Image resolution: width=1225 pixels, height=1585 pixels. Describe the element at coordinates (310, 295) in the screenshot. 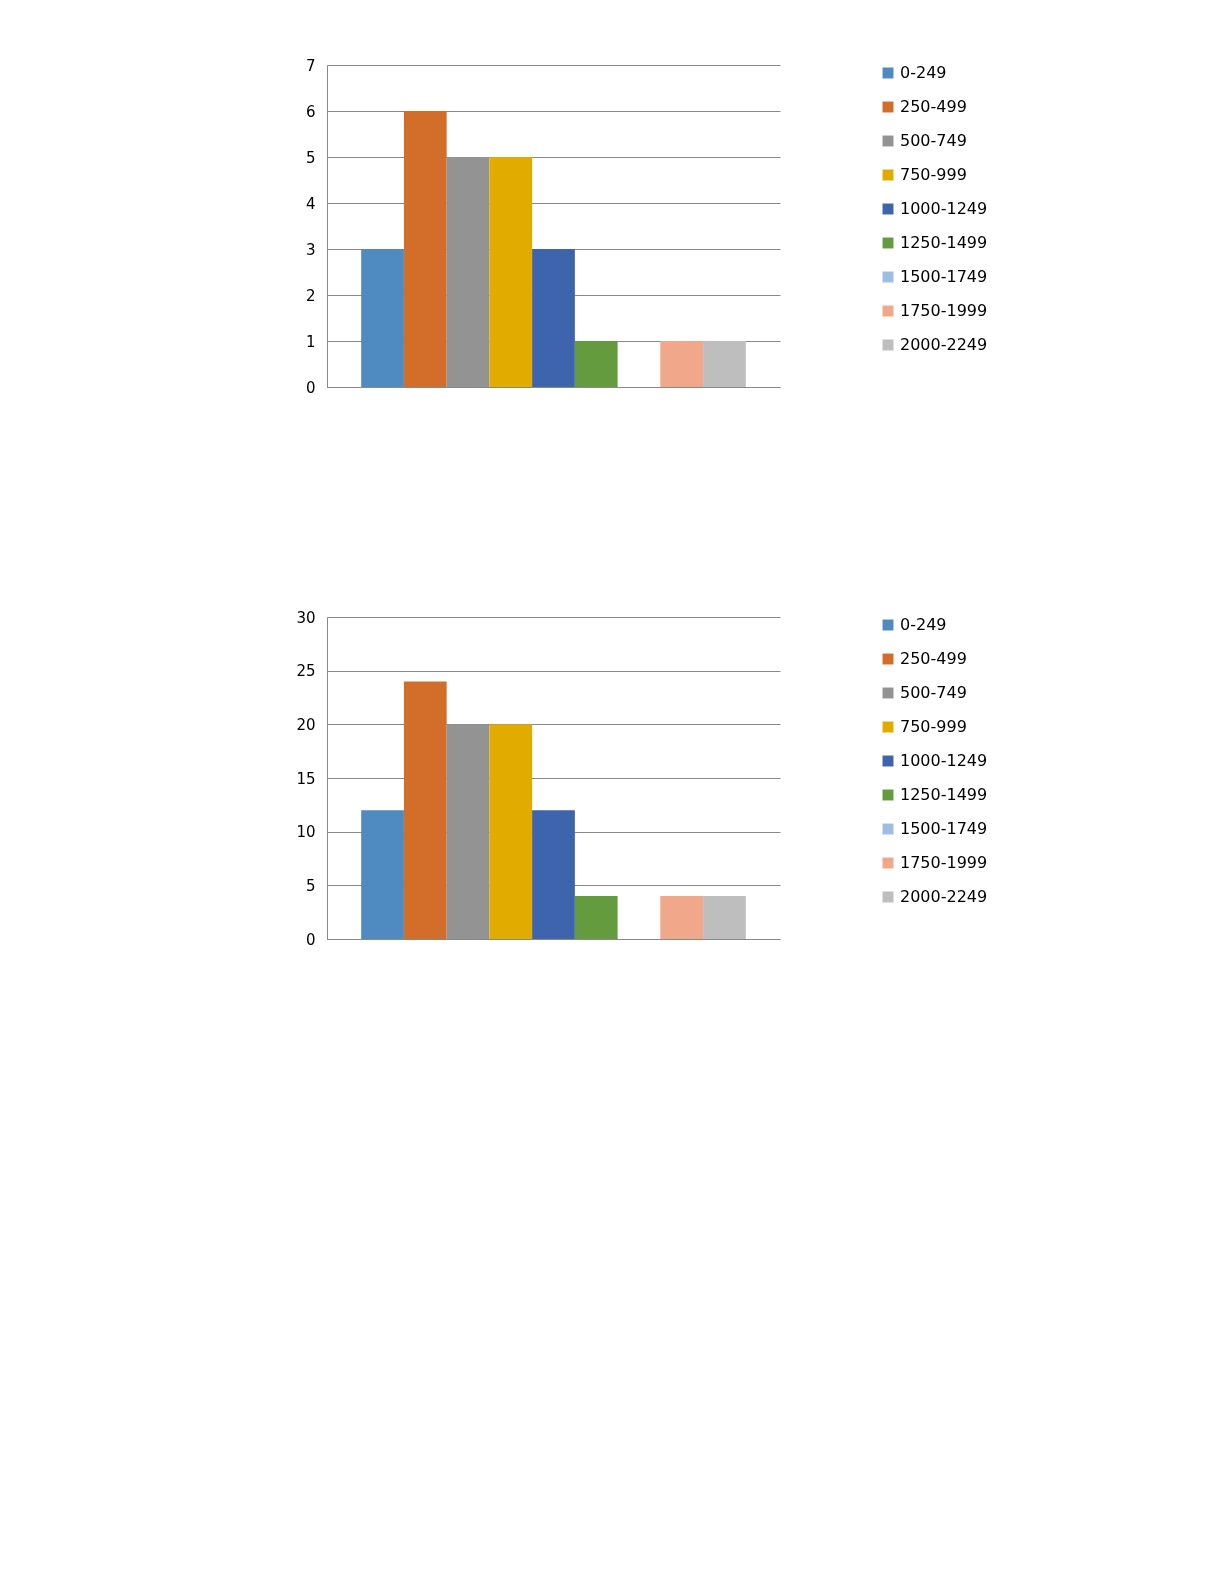

I see `y-tick-label: 2` at that location.